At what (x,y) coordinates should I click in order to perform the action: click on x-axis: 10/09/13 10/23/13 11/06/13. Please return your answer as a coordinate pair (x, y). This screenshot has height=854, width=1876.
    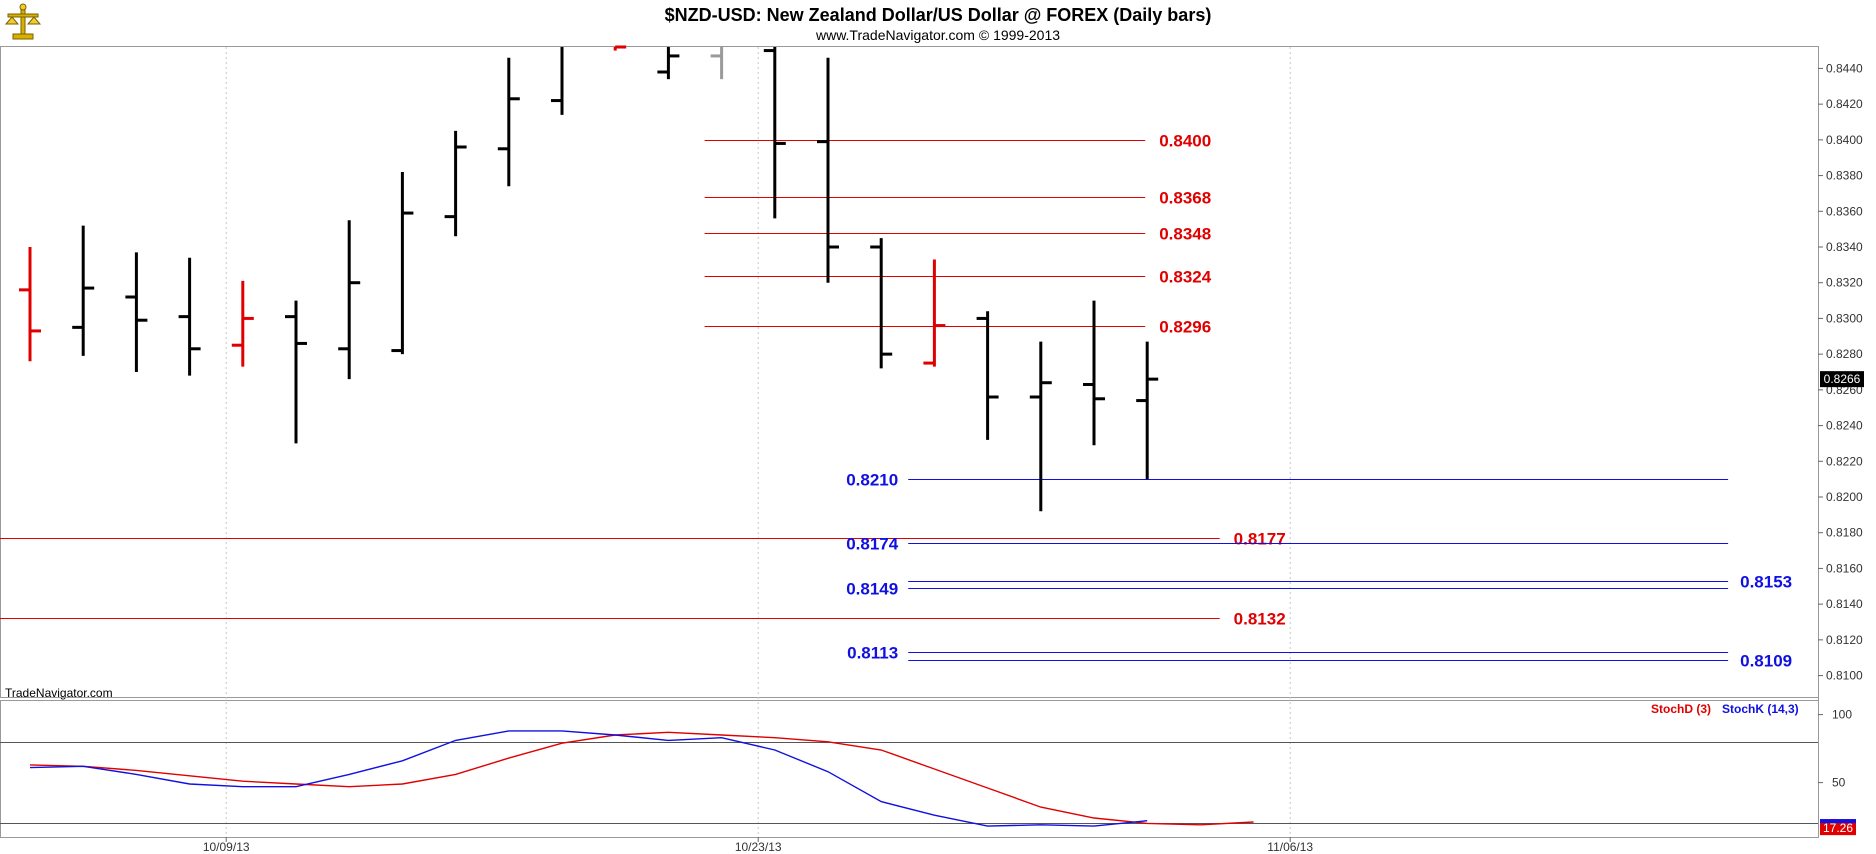
    Looking at the image, I should click on (758, 845).